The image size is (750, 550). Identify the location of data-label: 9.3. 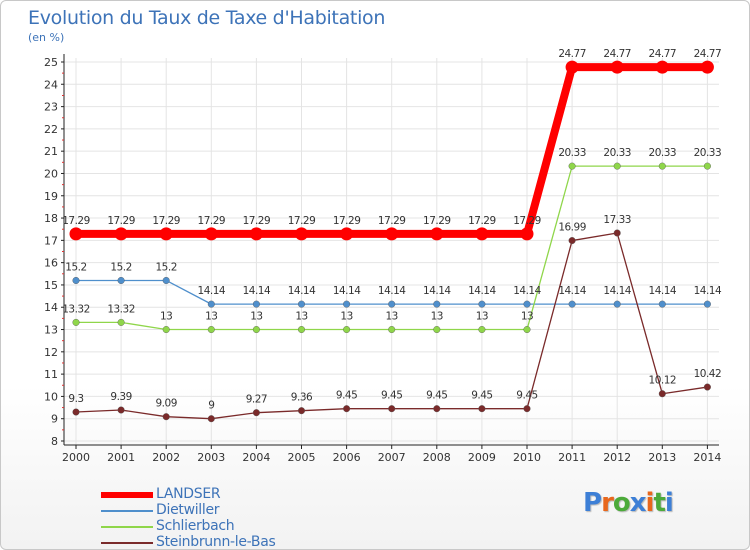
(75, 399).